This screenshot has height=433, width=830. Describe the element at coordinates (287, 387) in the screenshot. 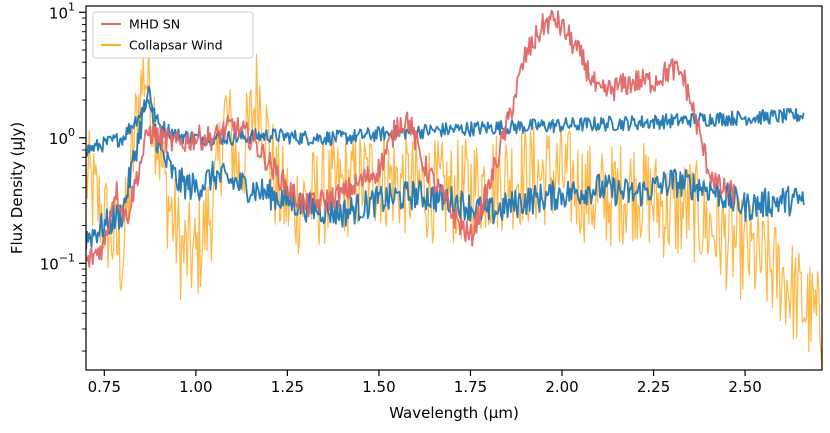

I see `x-tick-label: 1.25` at that location.